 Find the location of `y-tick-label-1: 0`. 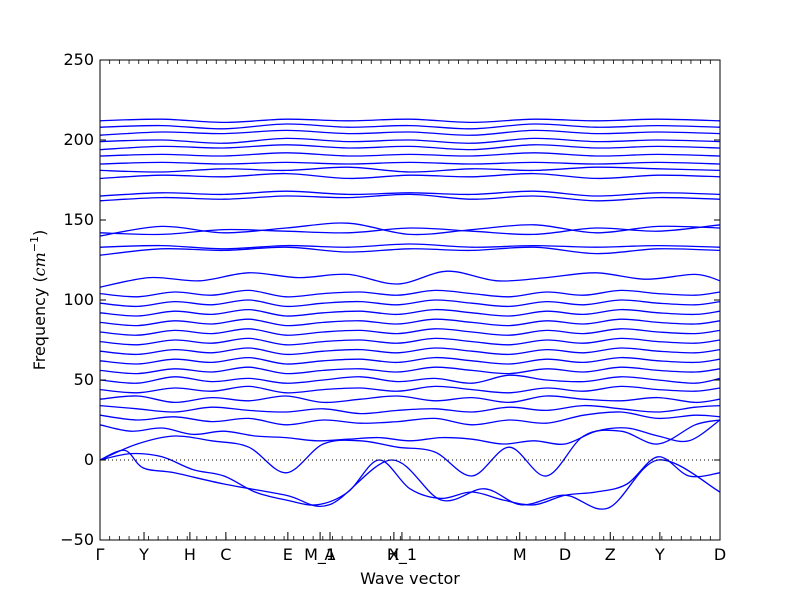

y-tick-label-1: 0 is located at coordinates (89, 459).